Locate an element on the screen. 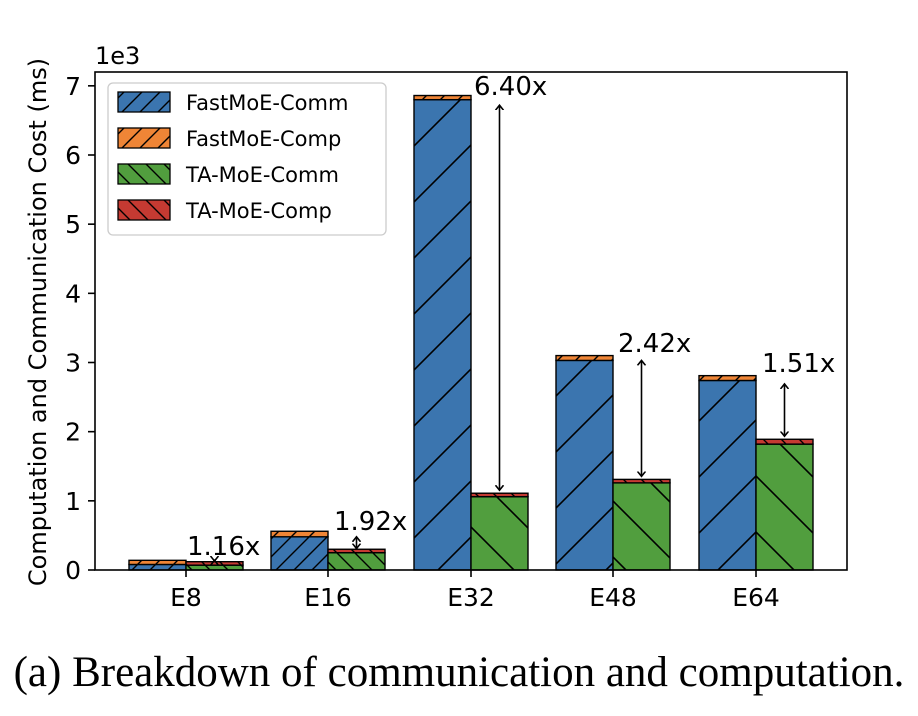 This screenshot has height=716, width=918. x-axis: E8 E16 E32 E48 E64 is located at coordinates (475, 591).